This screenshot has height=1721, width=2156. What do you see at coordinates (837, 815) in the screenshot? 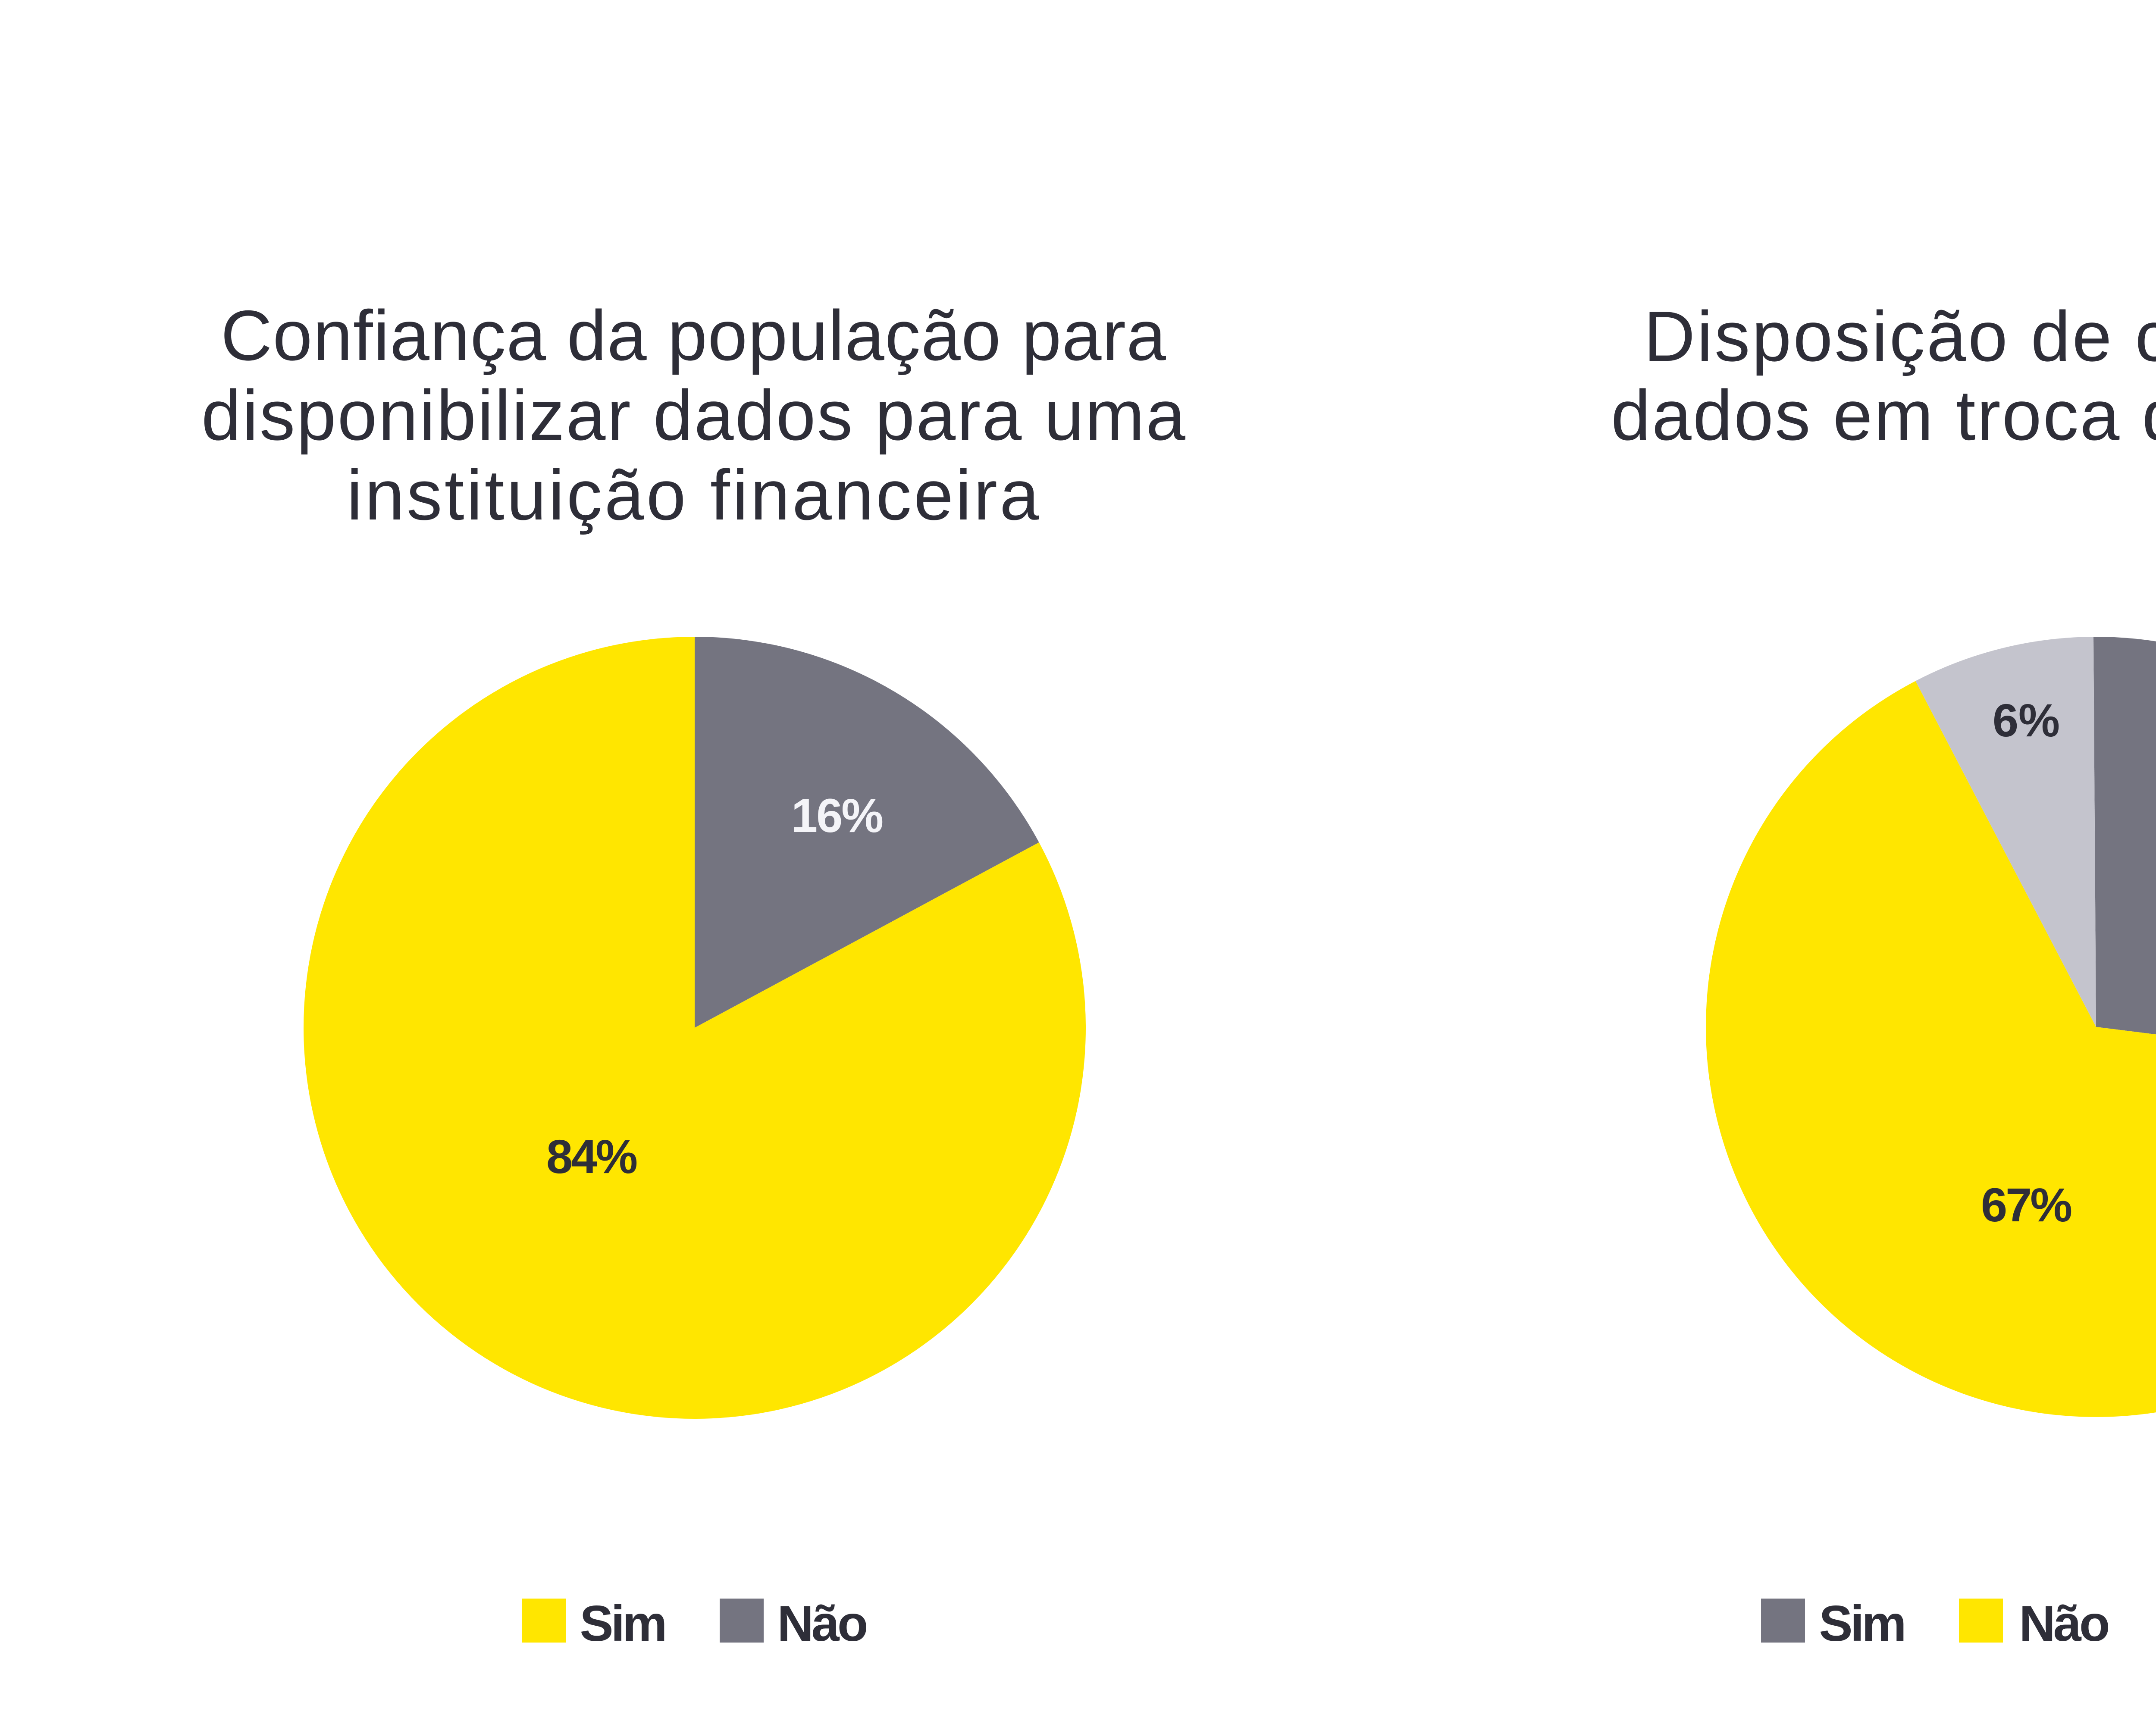
I see `svg-text: 16%` at bounding box center [837, 815].